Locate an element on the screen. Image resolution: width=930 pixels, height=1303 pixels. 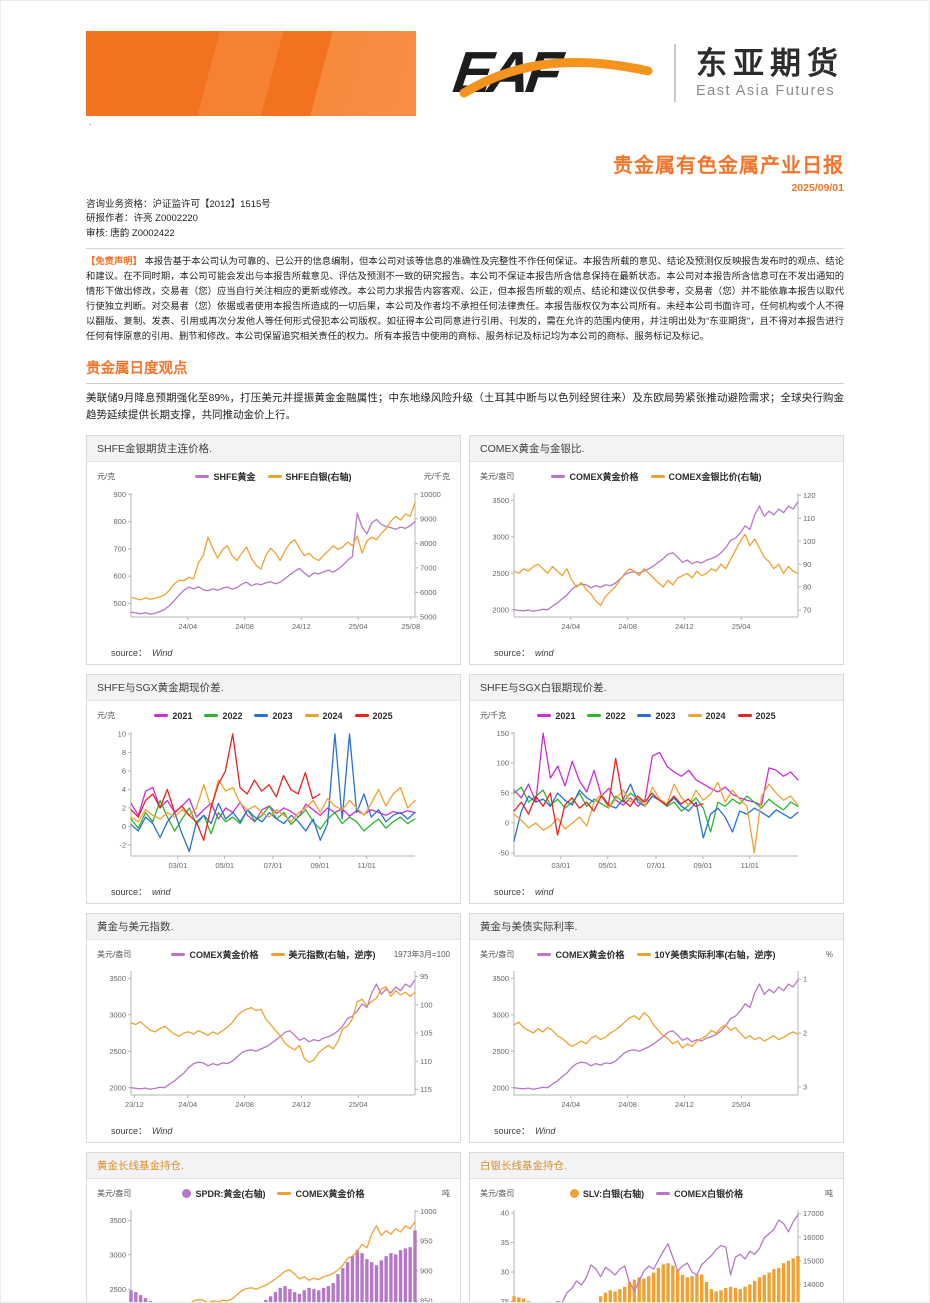
qualification-line: 咨询业务资格：沪证监许可【2012】1515号 is located at coordinates (178, 204).